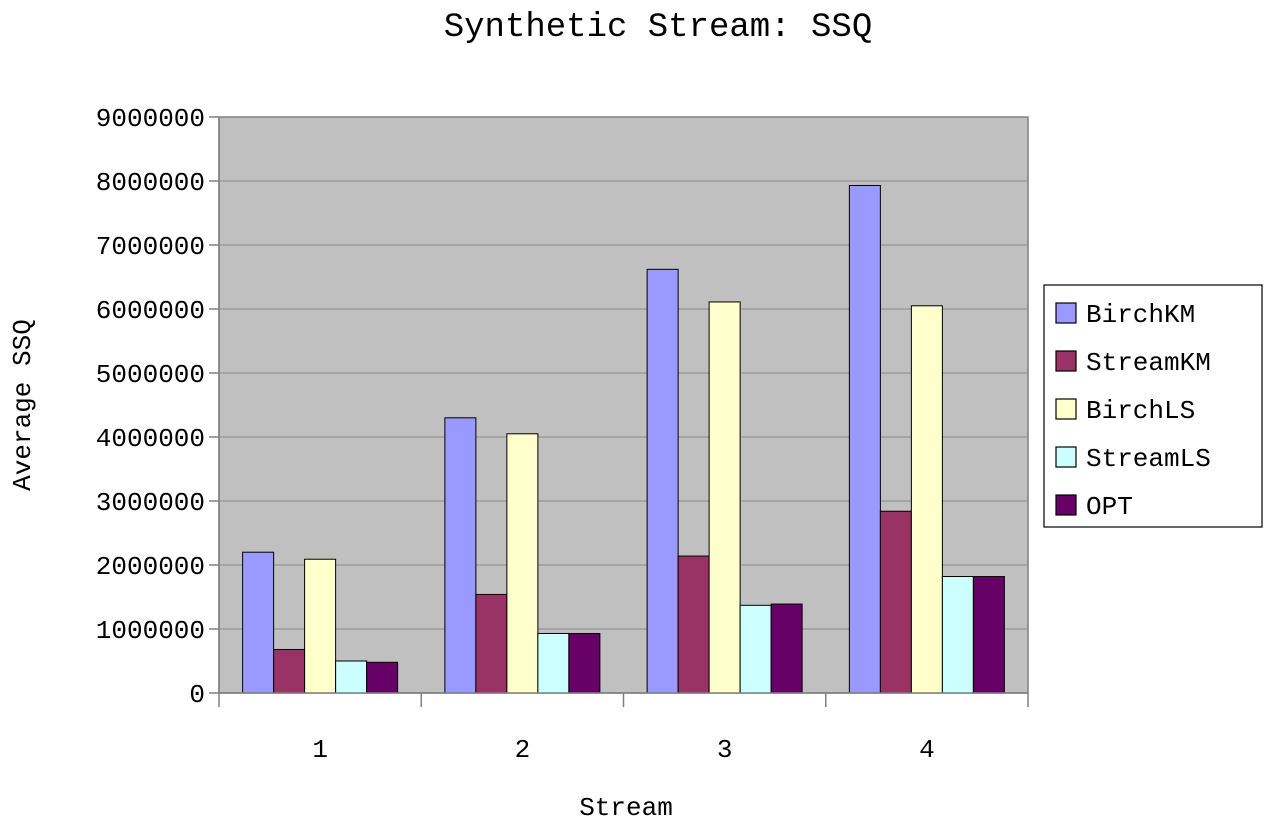 The width and height of the screenshot is (1267, 826). I want to click on y-axis-label: Average SSQ, so click(23, 405).